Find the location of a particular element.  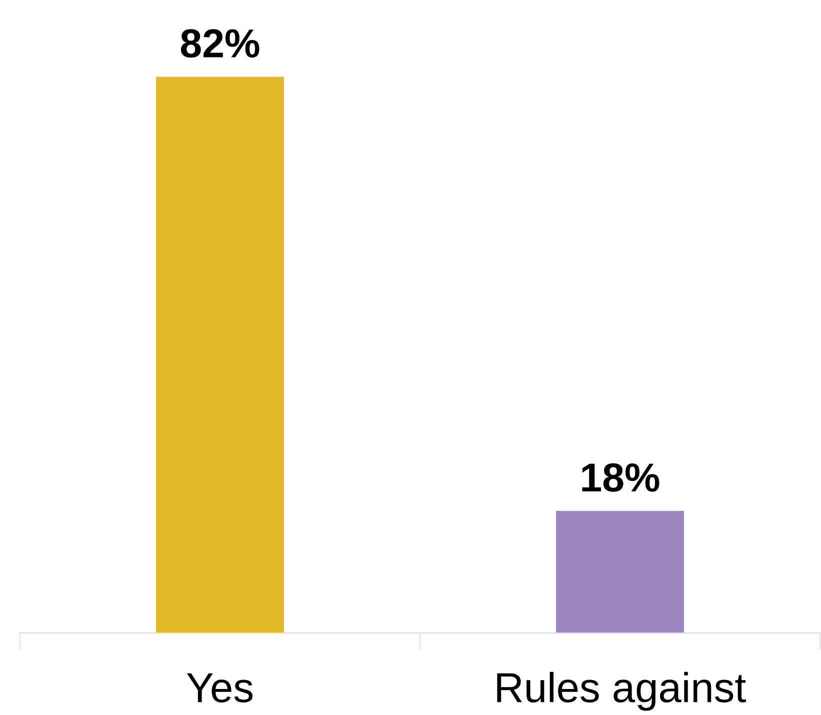

data-label: 18% is located at coordinates (621, 477).